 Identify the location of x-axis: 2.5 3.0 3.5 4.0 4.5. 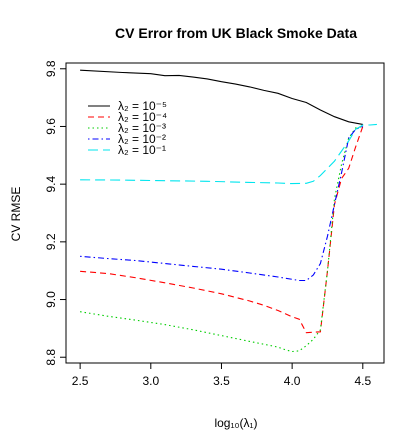
(221, 375).